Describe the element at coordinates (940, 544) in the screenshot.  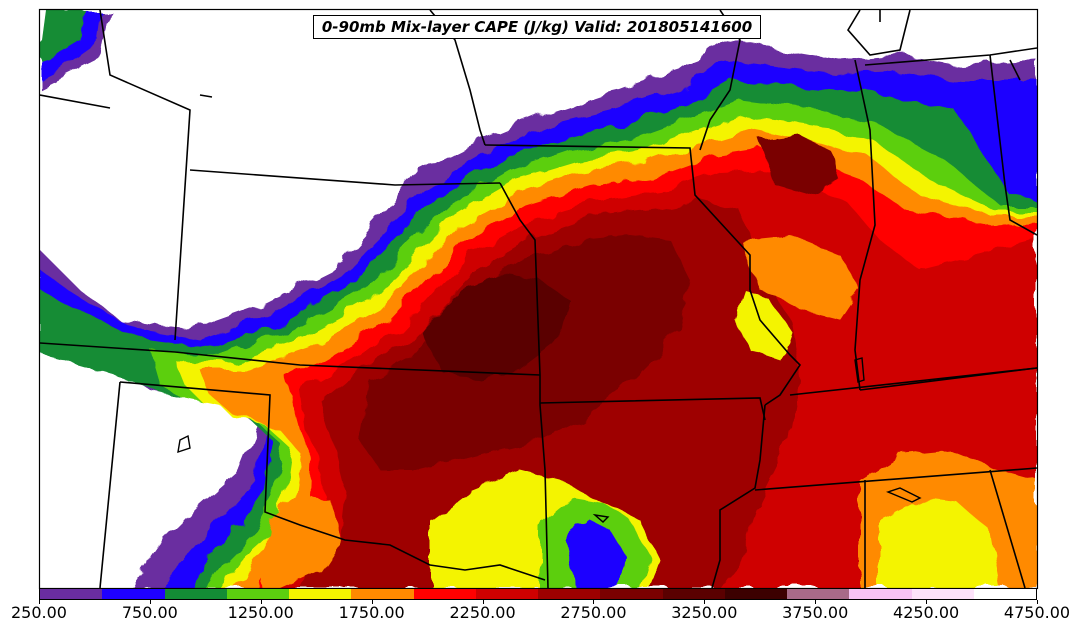
I see `cape-area-southeast-yellow` at that location.